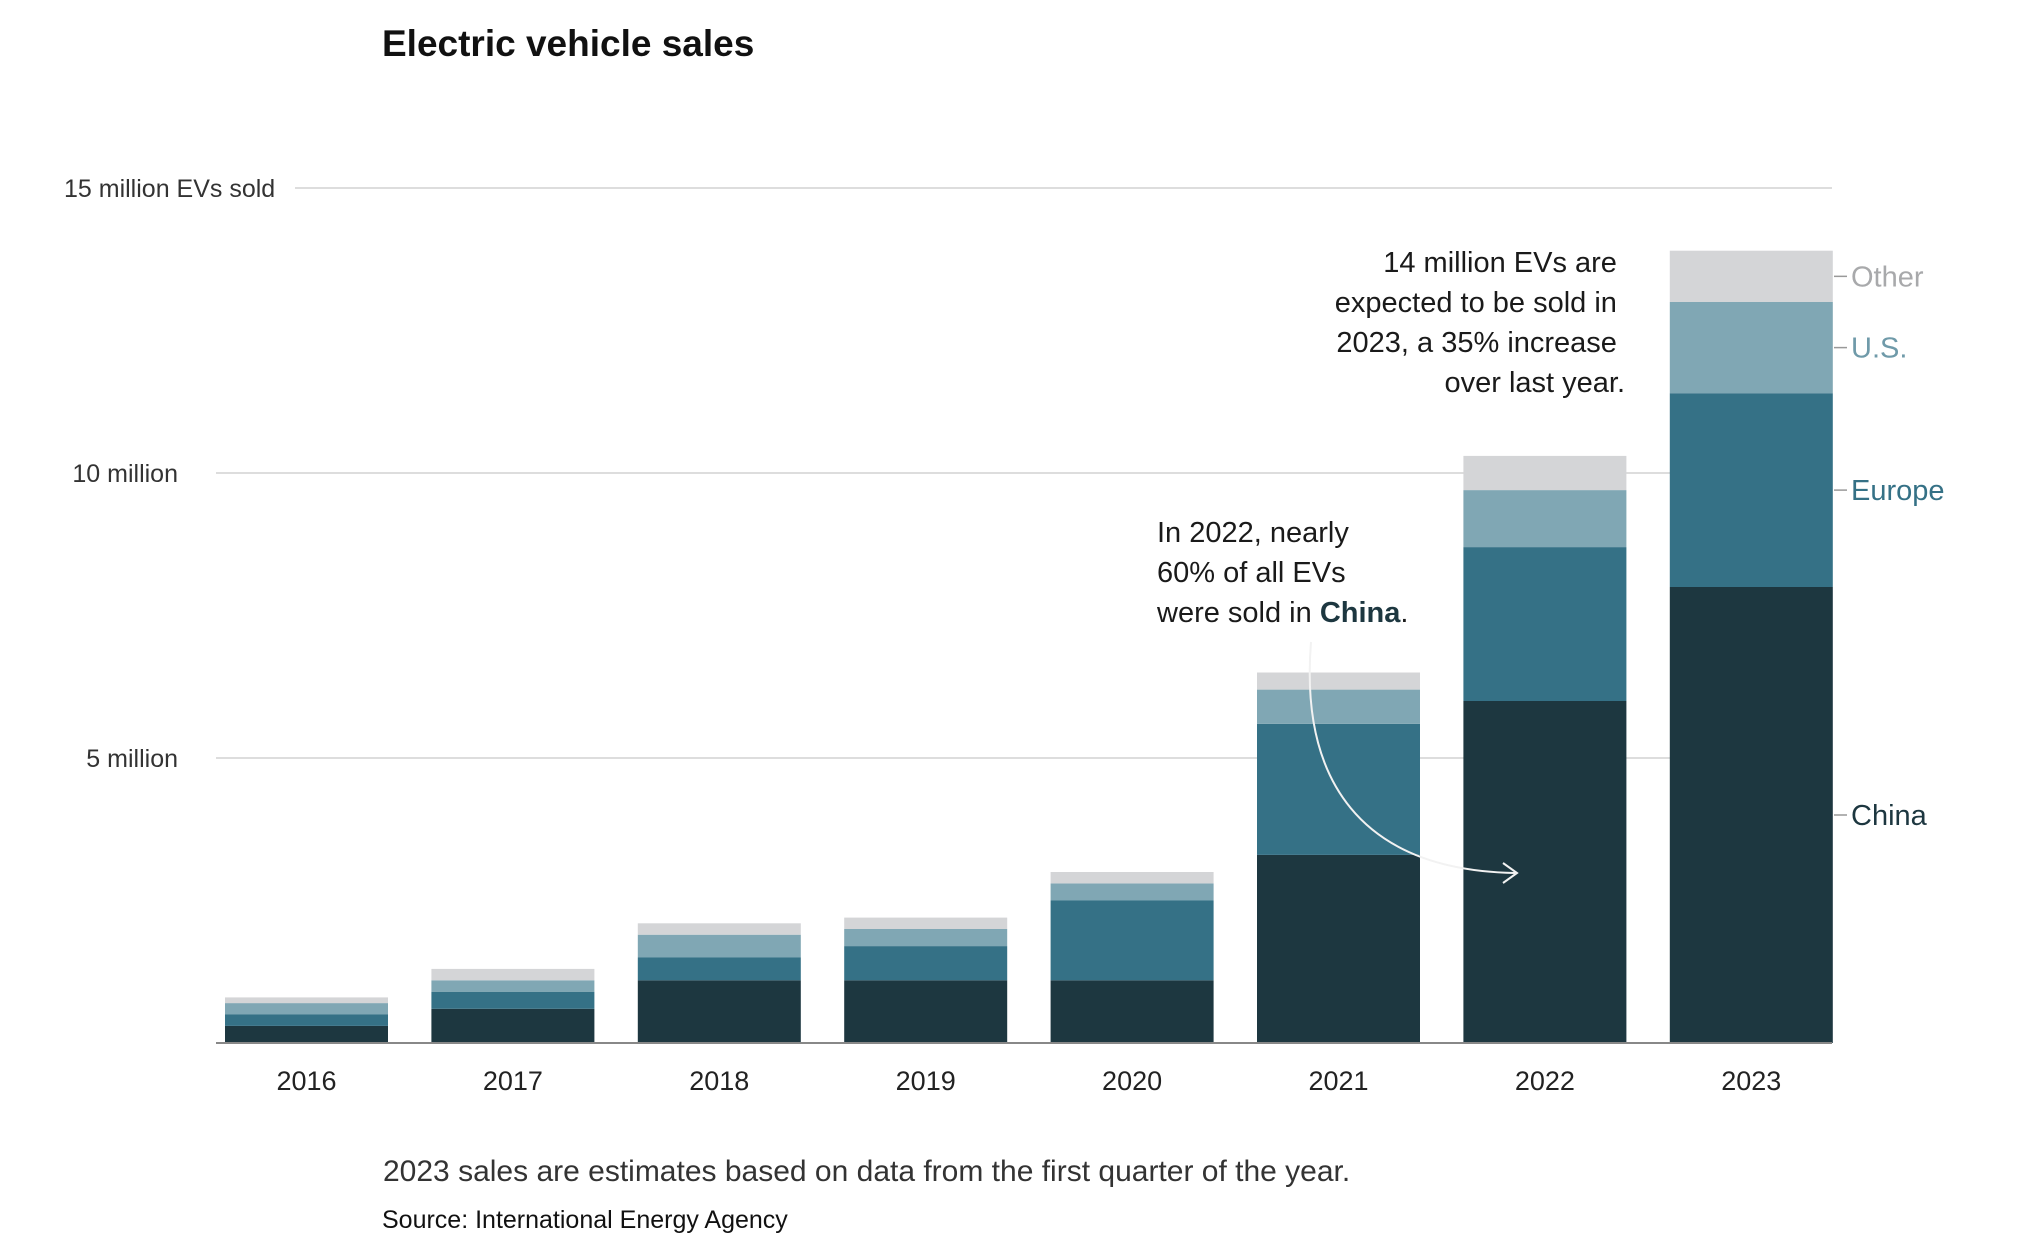  I want to click on annotation-china-suffix: ., so click(1404, 613).